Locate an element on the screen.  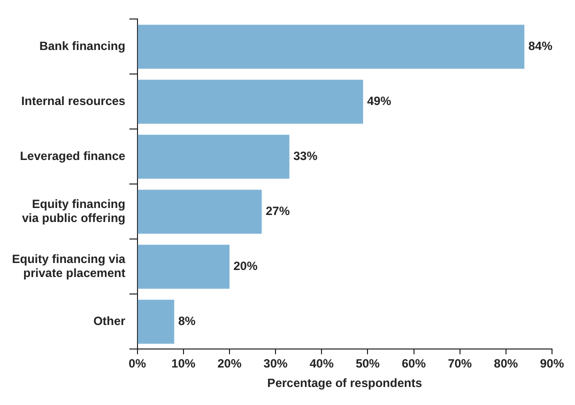
data-label: 27% is located at coordinates (278, 211).